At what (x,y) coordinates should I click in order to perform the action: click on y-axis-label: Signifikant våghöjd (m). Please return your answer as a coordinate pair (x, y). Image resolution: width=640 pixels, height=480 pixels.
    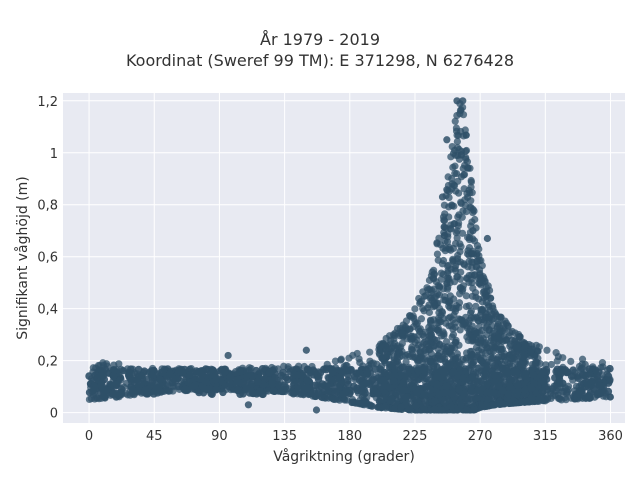
    Looking at the image, I should click on (22, 257).